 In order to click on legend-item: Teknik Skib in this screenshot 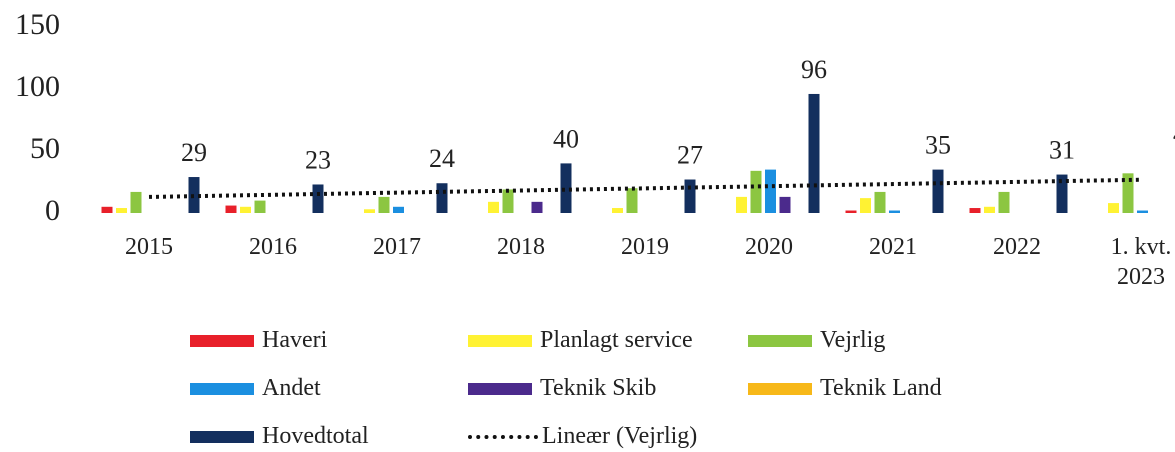, I will do `click(562, 388)`.